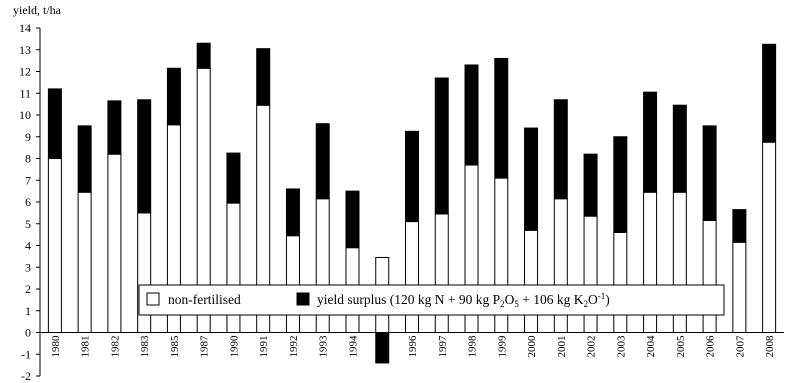 Image resolution: width=787 pixels, height=383 pixels. What do you see at coordinates (28, 289) in the screenshot?
I see `y-tick-label: 2` at bounding box center [28, 289].